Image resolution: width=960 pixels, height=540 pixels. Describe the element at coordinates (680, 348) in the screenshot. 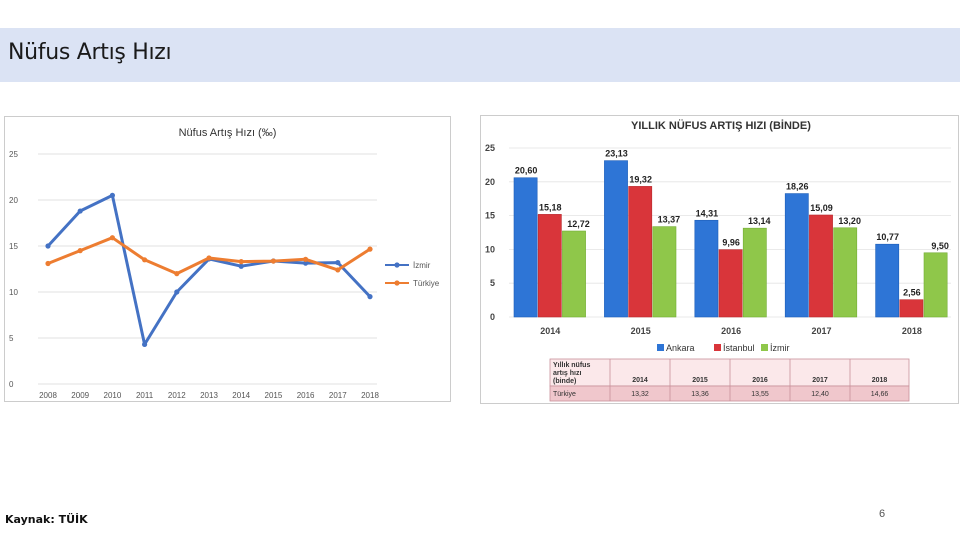

I see `legend-label: Ankara` at that location.